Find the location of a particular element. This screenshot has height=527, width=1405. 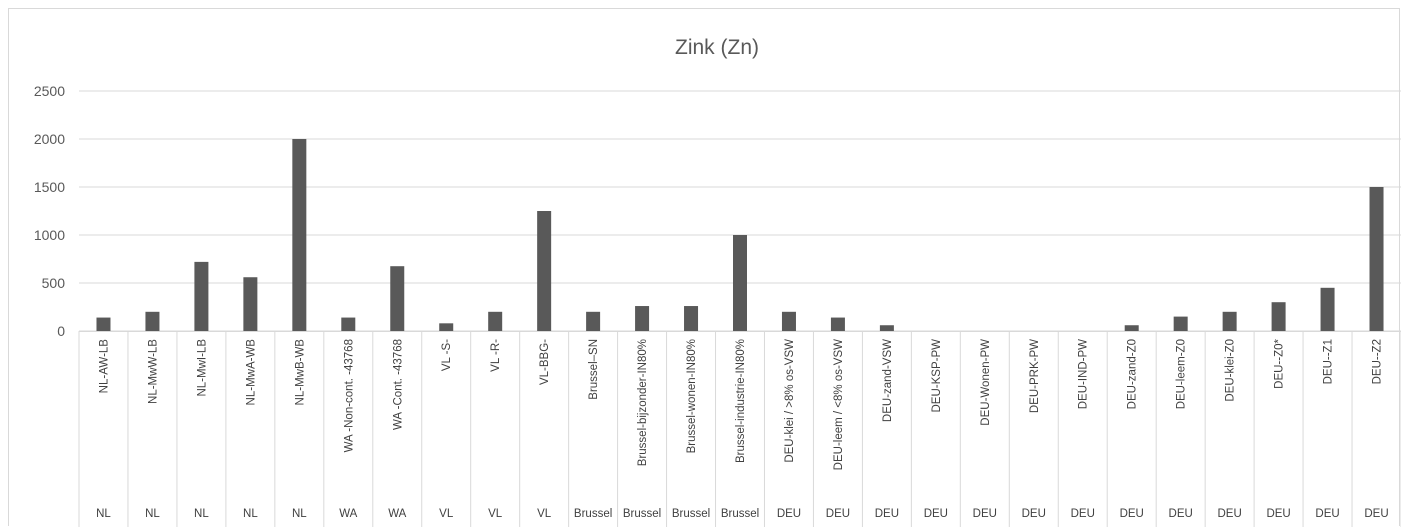

x-tick-label: DEU-KSP-PW is located at coordinates (937, 376).